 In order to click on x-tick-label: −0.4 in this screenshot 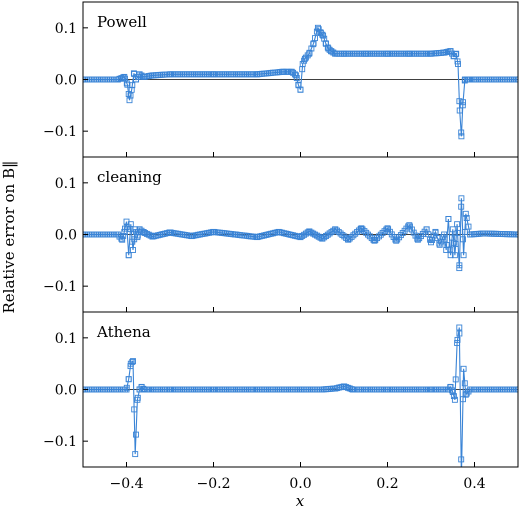, I will do `click(127, 484)`.